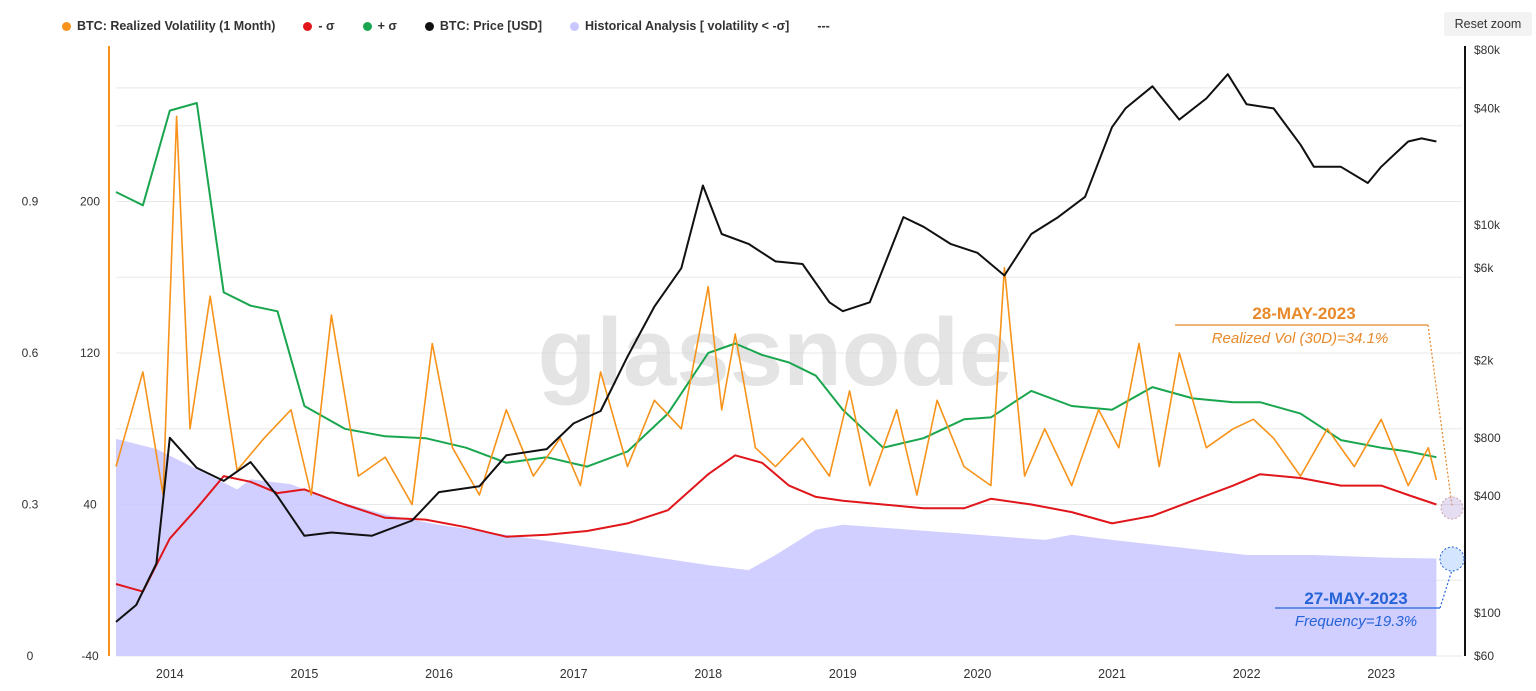 The height and width of the screenshot is (691, 1536). I want to click on right-tick-label: $40k, so click(1487, 108).